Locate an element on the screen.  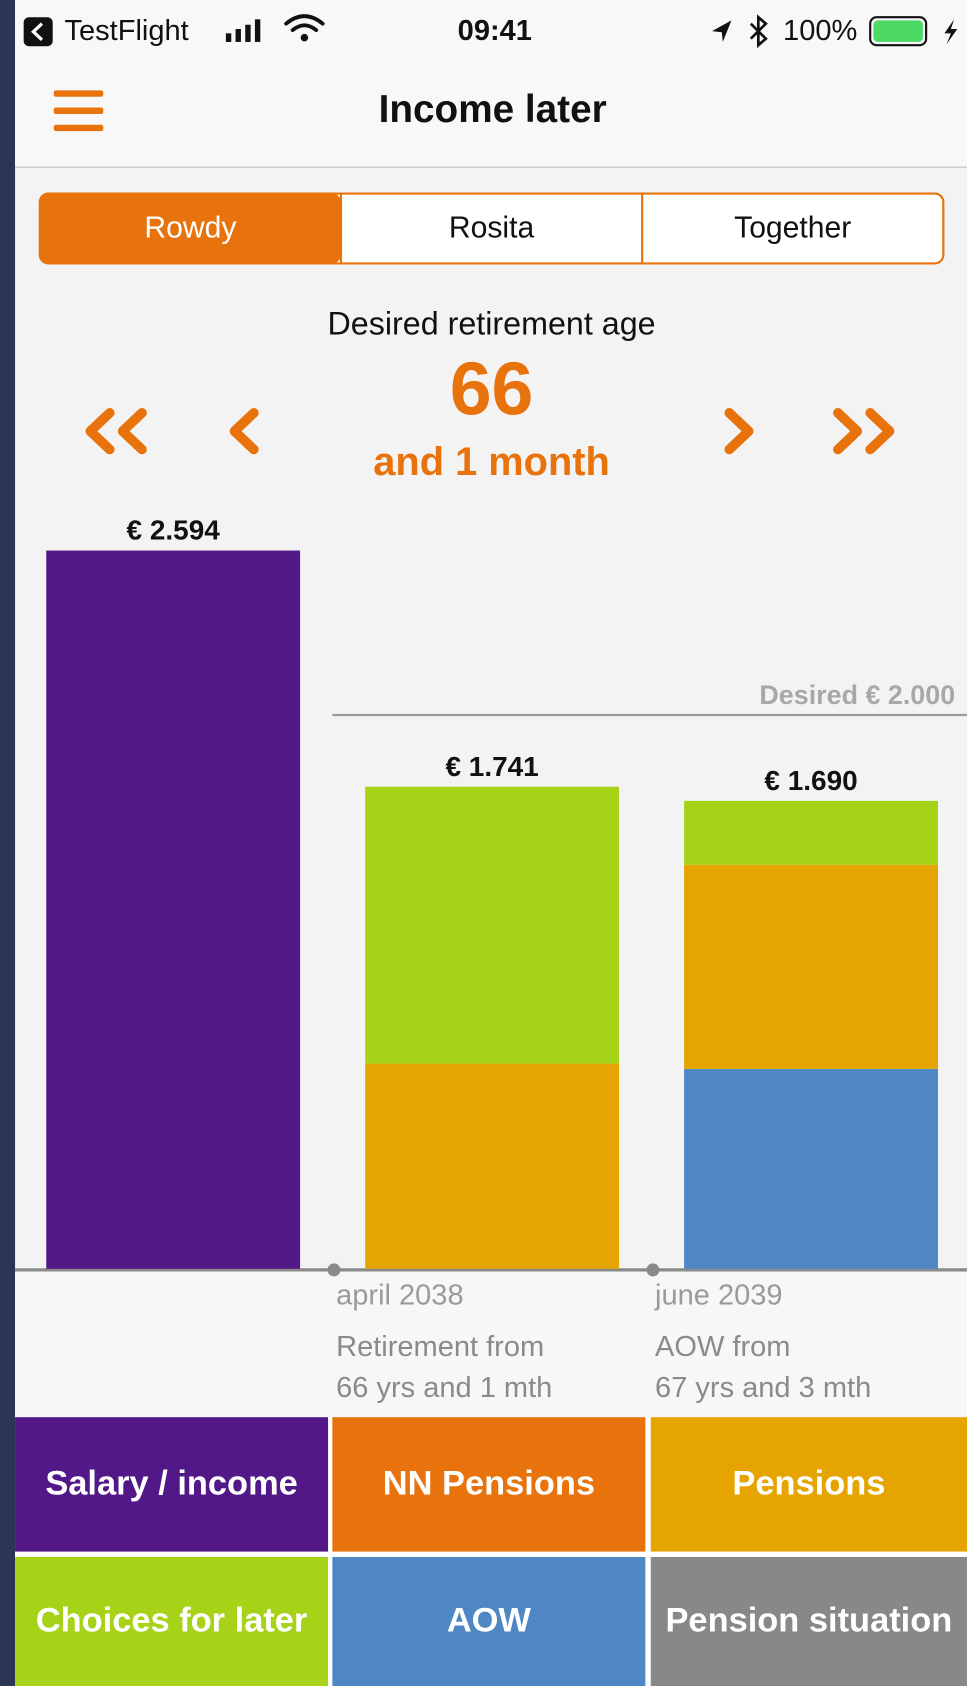
wifi-dot is located at coordinates (304, 37).